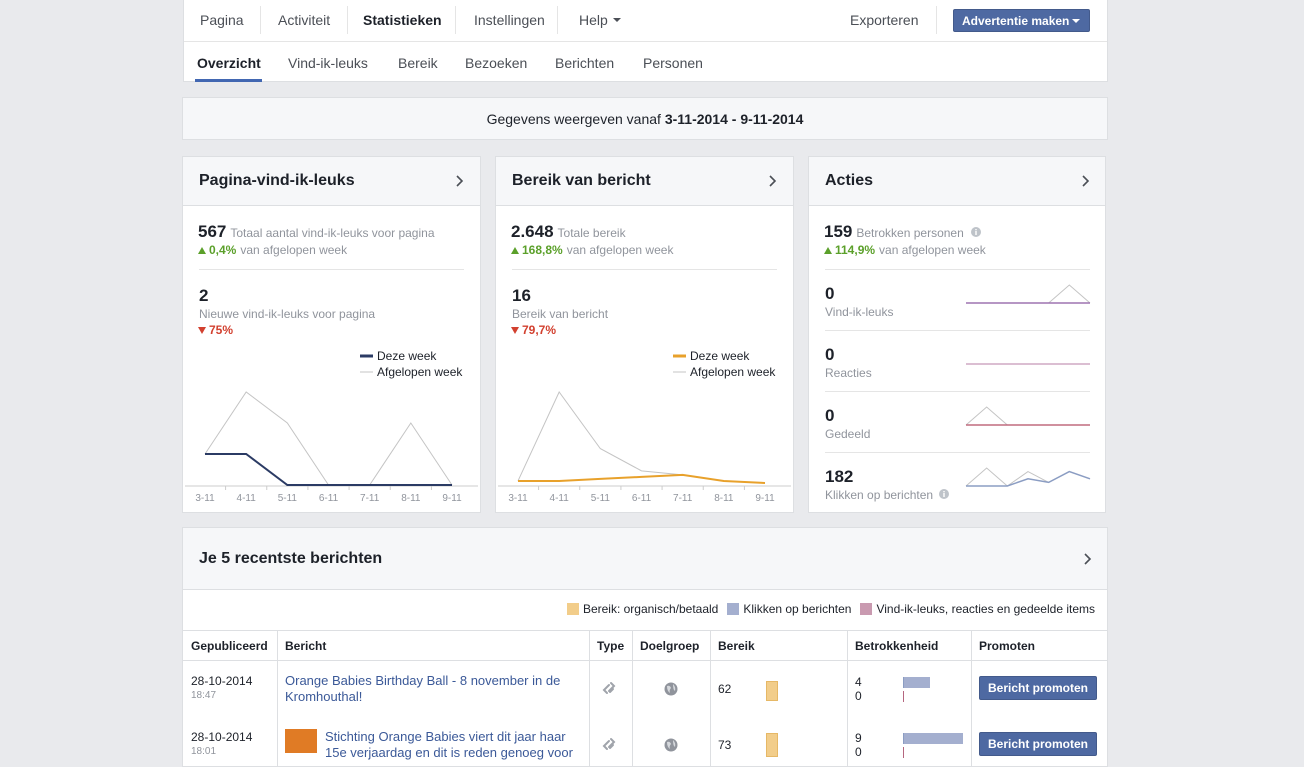 Image resolution: width=1304 pixels, height=767 pixels. What do you see at coordinates (568, 232) in the screenshot?
I see `total-line: 2.648 Totale bereik` at bounding box center [568, 232].